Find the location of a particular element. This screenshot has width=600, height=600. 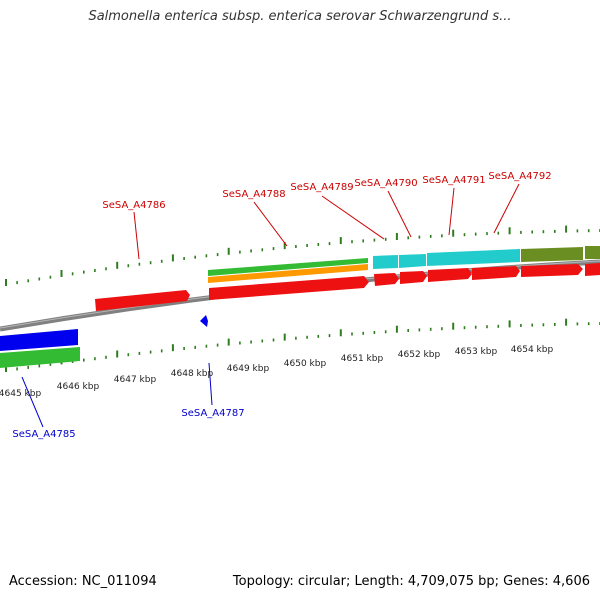

gene-label-sesa-a4786: SeSA_A4786 is located at coordinates (133, 205).